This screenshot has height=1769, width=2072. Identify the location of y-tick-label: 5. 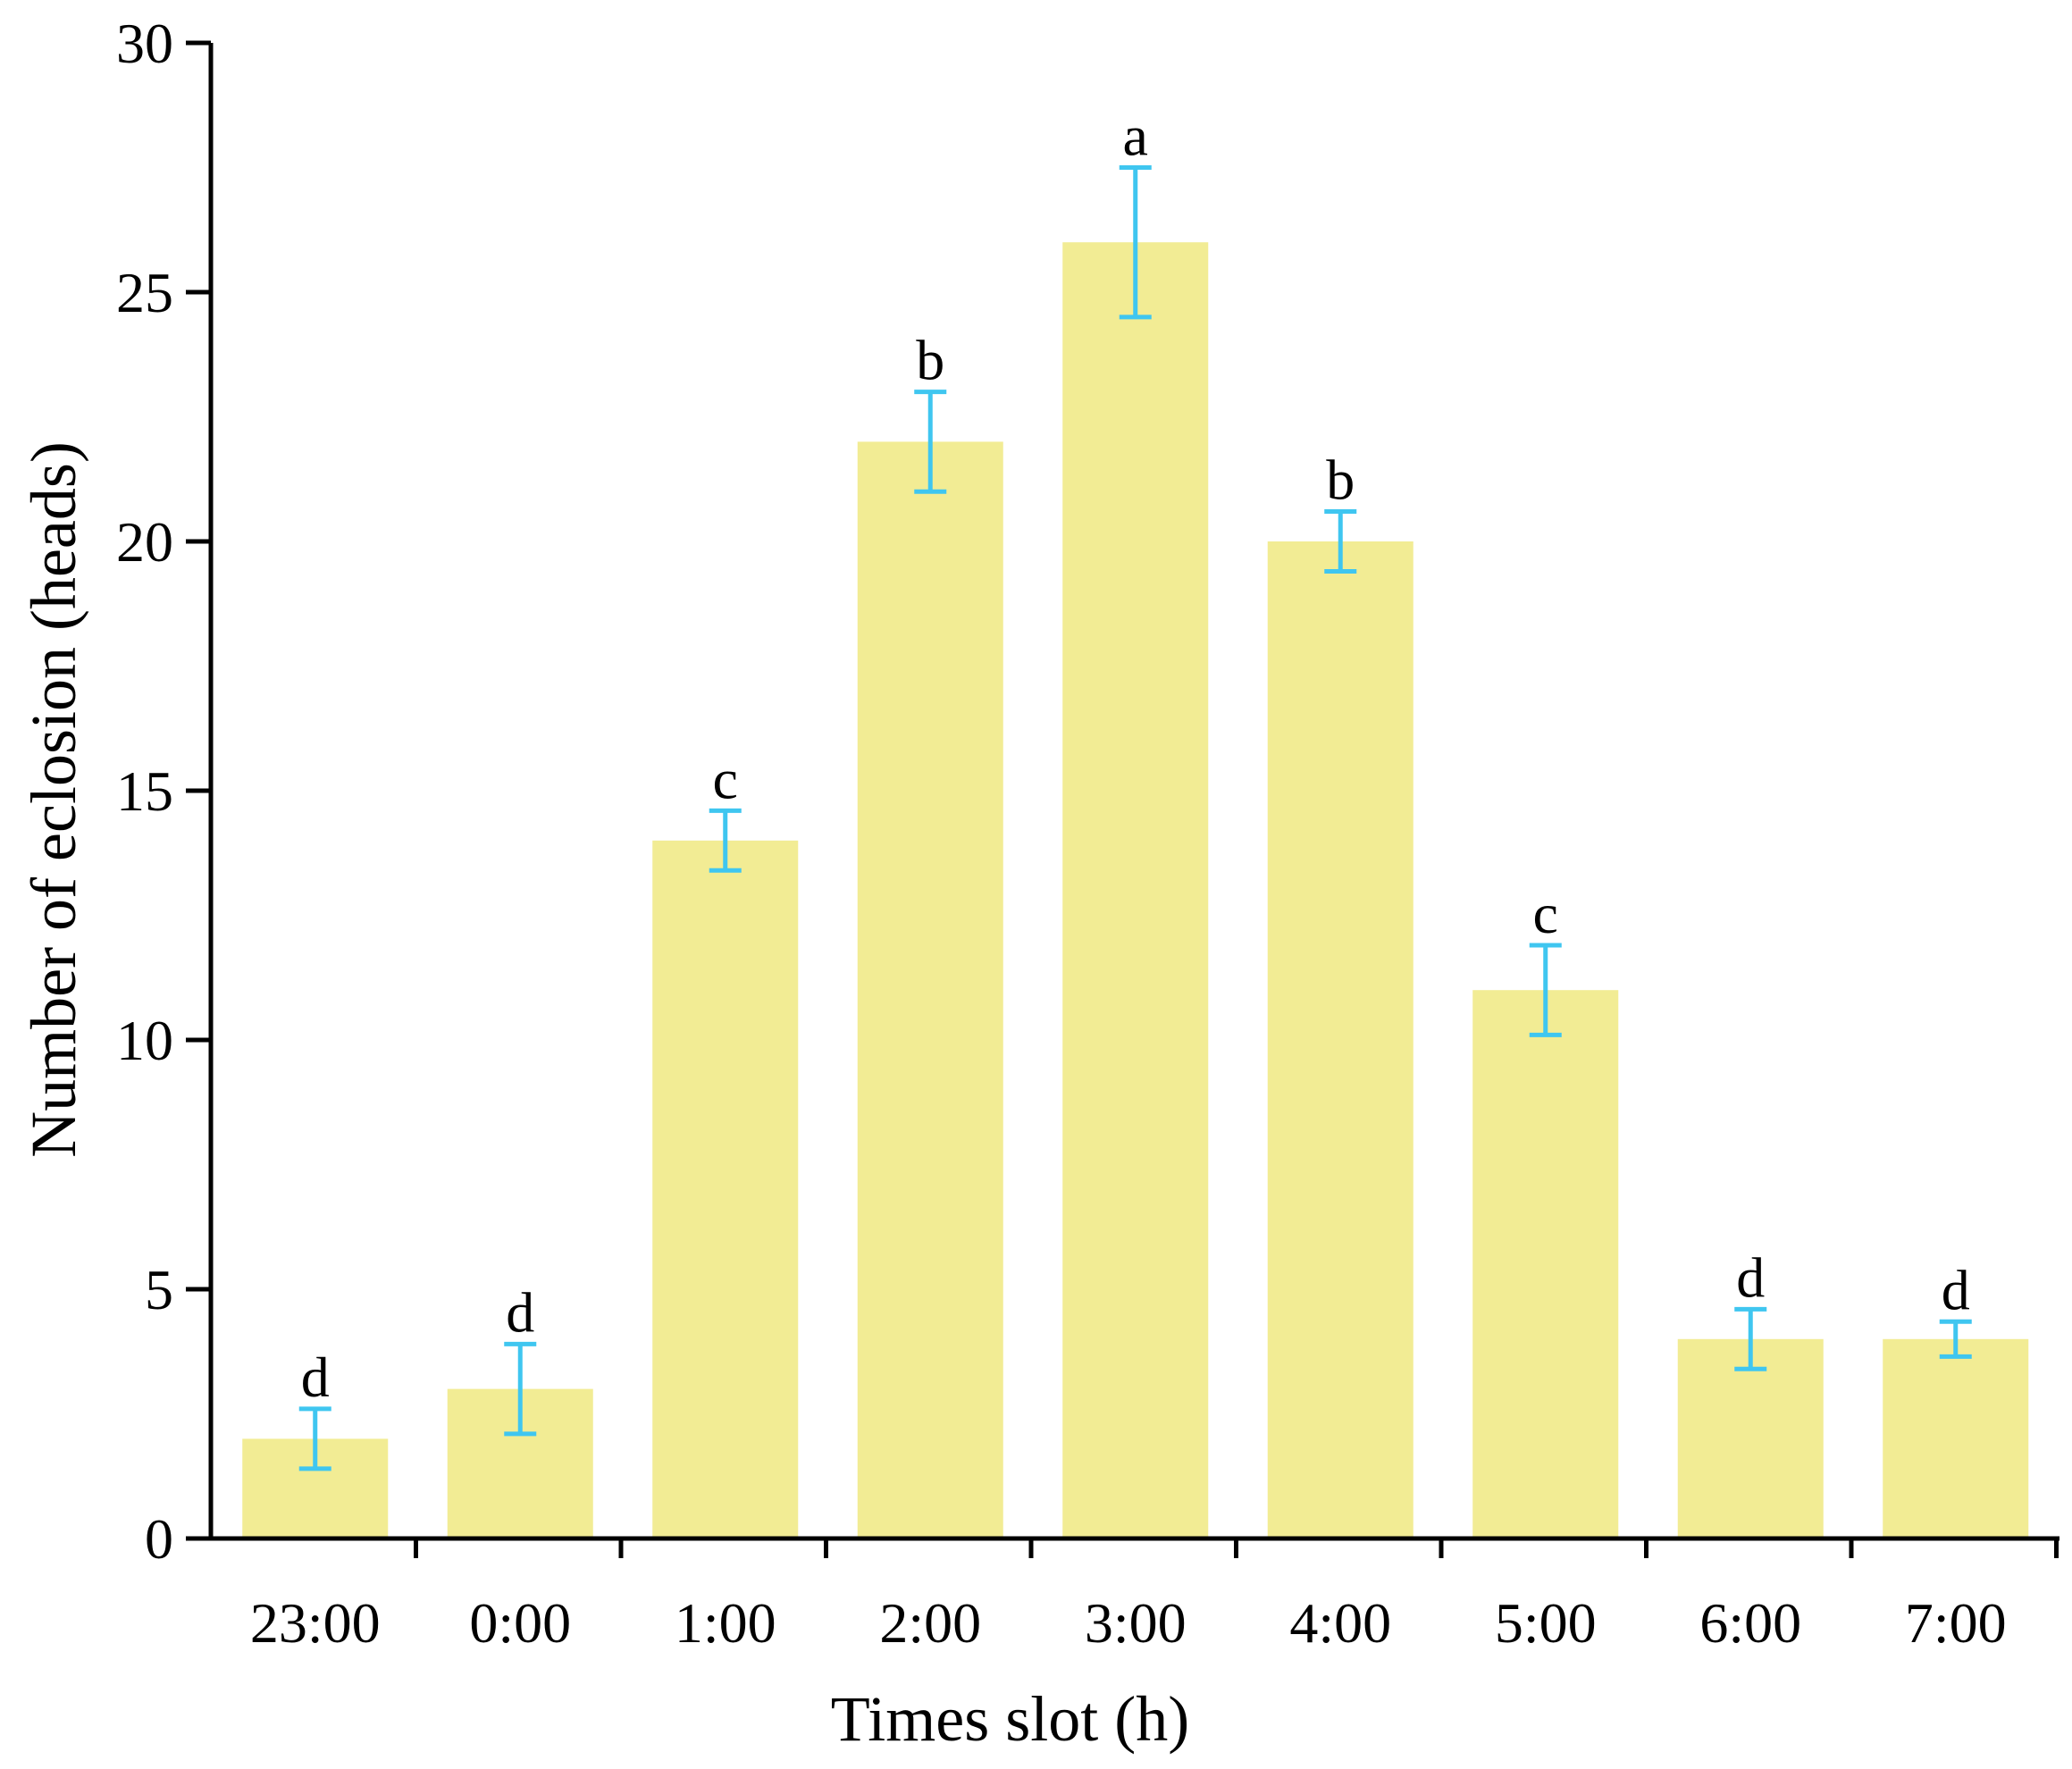
(159, 1289).